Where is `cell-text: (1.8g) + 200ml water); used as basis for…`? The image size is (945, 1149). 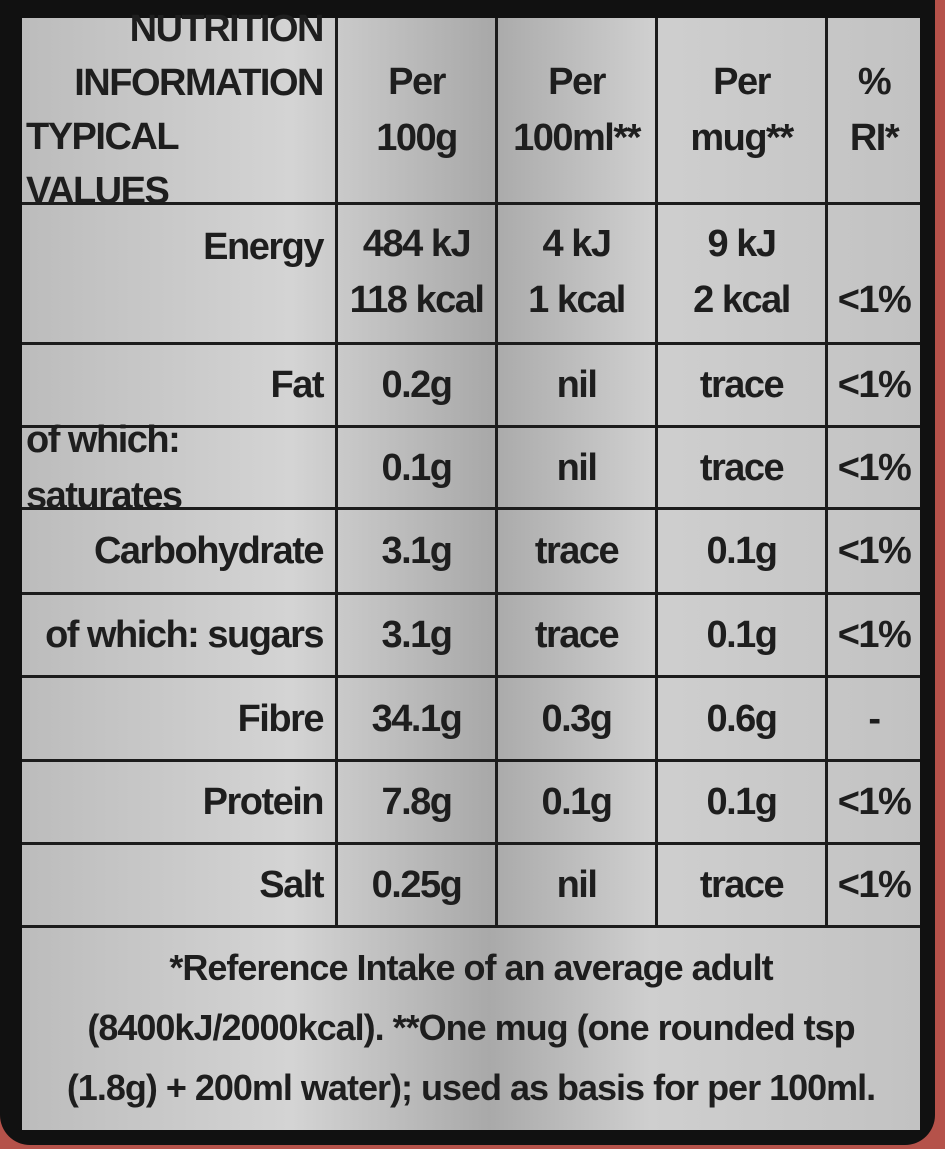
cell-text: (1.8g) + 200ml water); used as basis for… is located at coordinates (471, 1087).